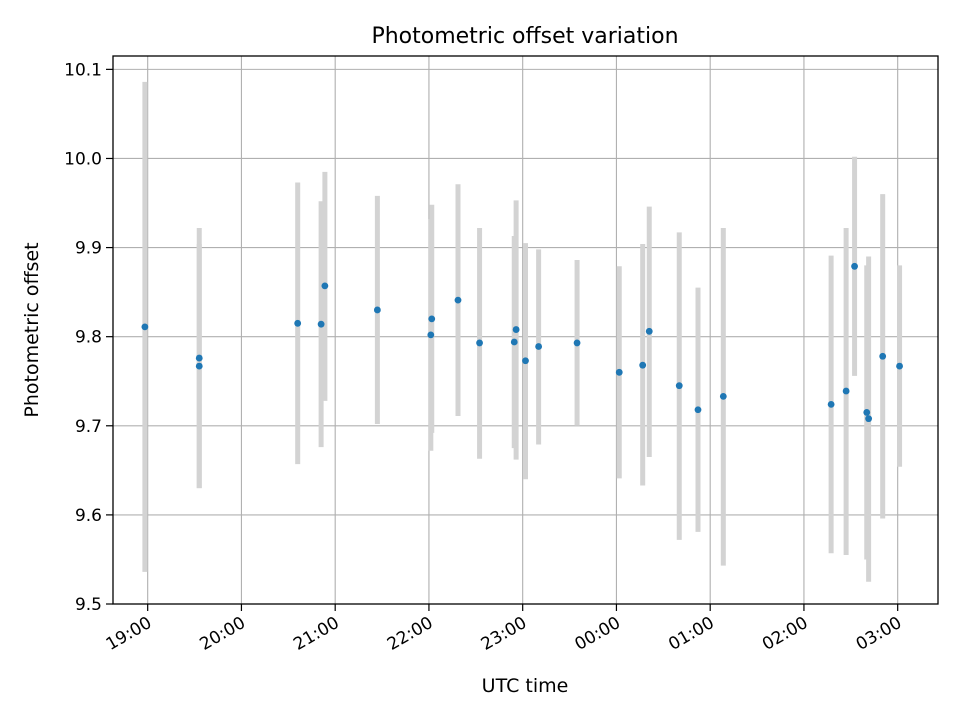 Image resolution: width=960 pixels, height=720 pixels. I want to click on y-tick-label: 9.9, so click(88, 249).